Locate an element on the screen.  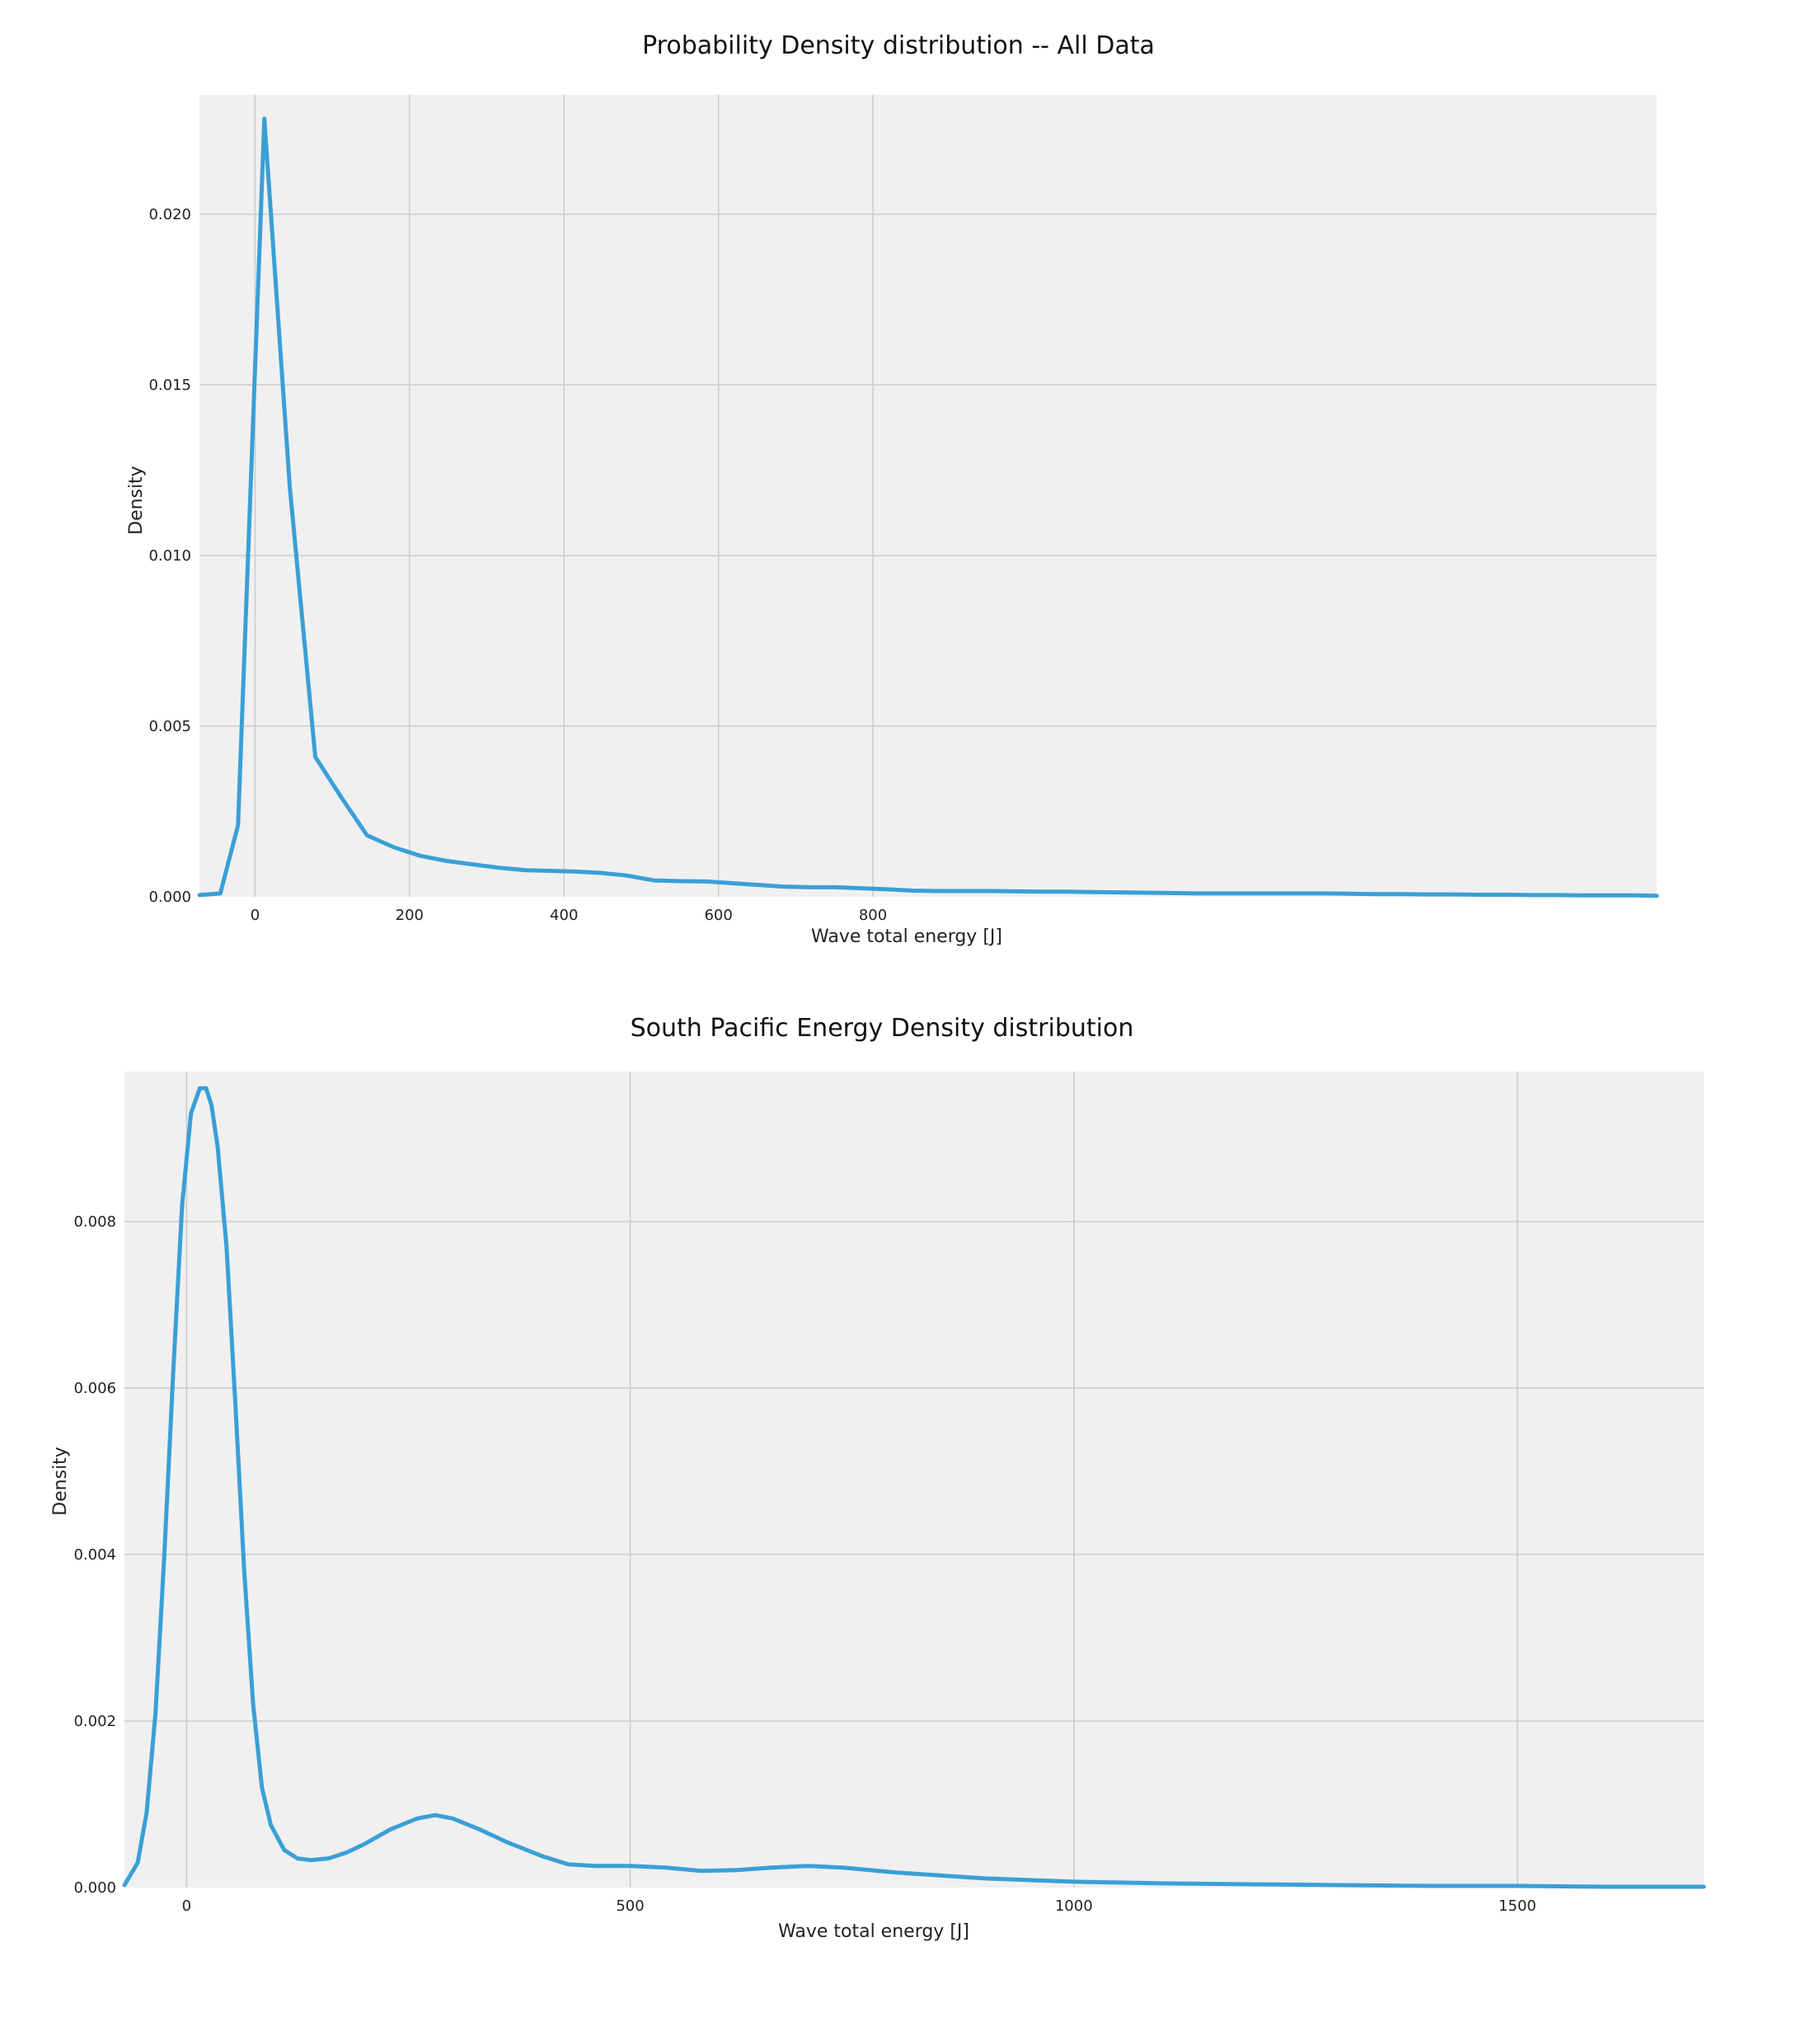
chart-1-x-tick-label: 400 is located at coordinates (564, 916).